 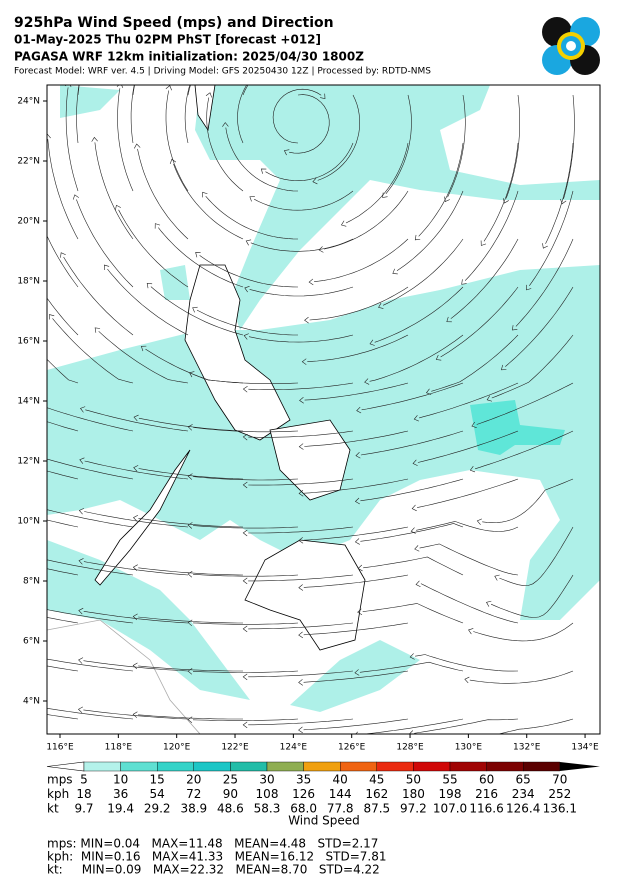 What do you see at coordinates (60, 780) in the screenshot?
I see `colorbar-unit: mps` at bounding box center [60, 780].